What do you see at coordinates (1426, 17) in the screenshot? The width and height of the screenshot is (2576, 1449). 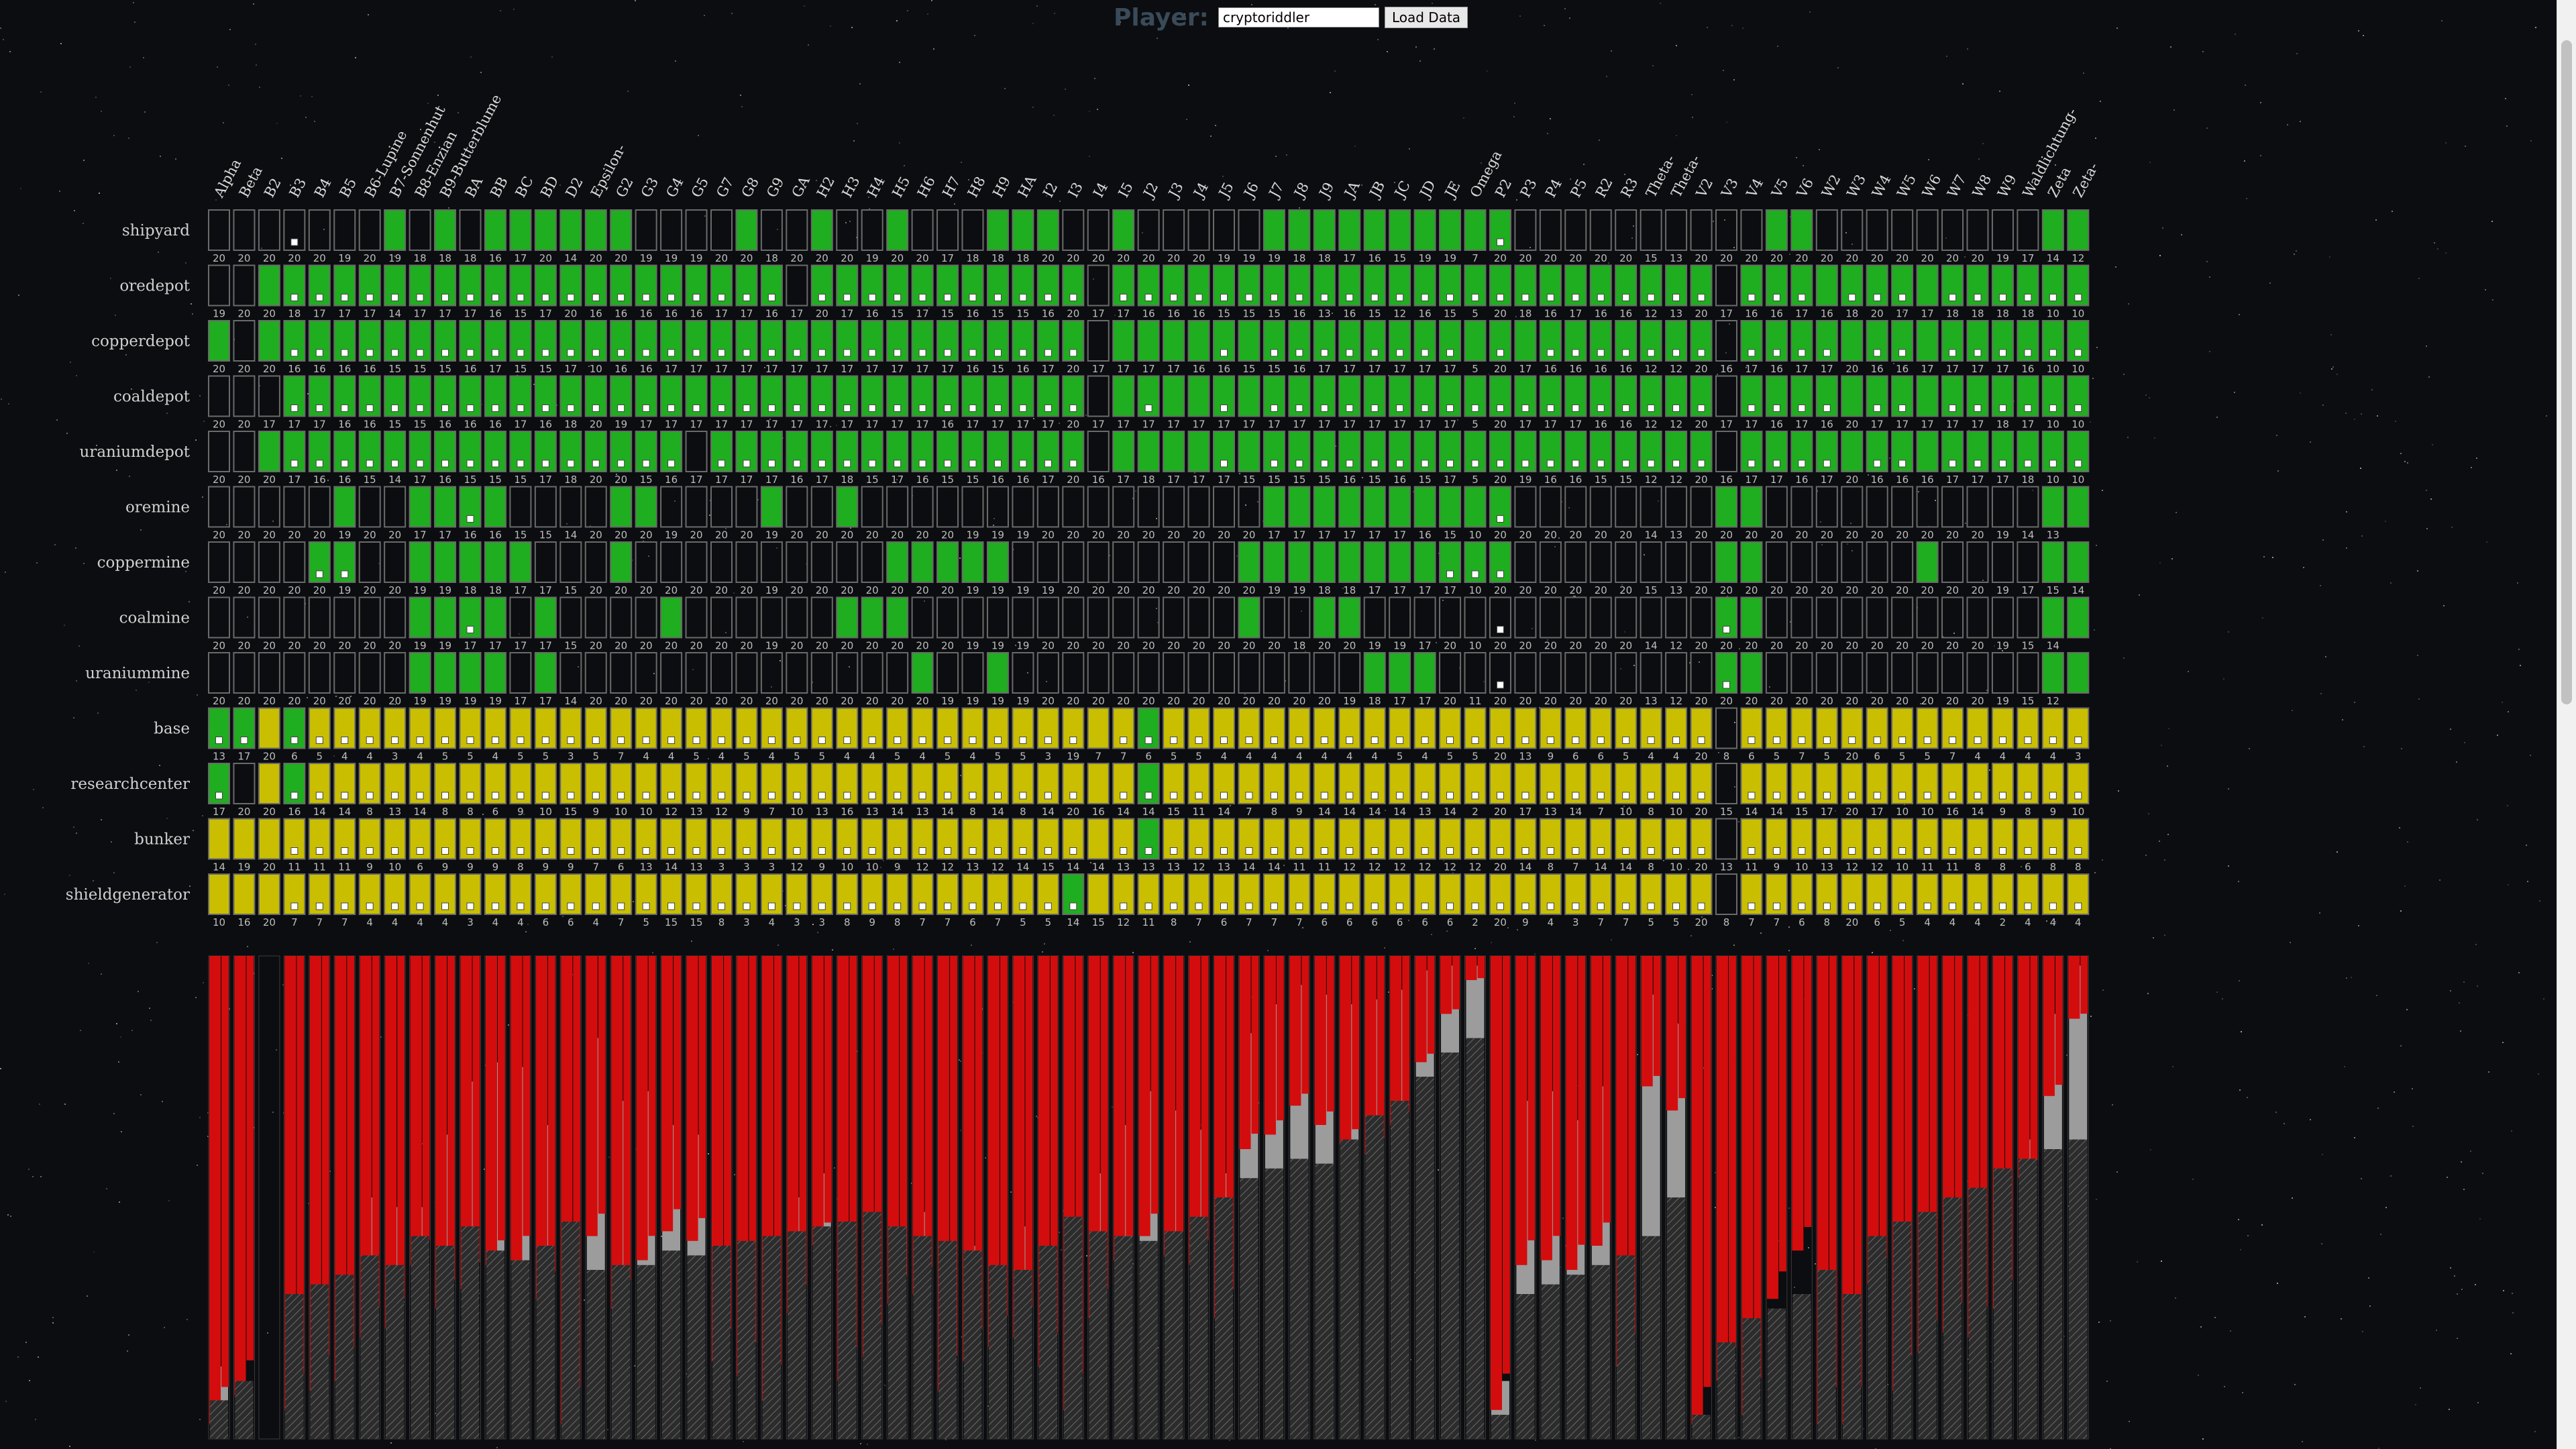 I see `load-data-button: Load Data` at bounding box center [1426, 17].